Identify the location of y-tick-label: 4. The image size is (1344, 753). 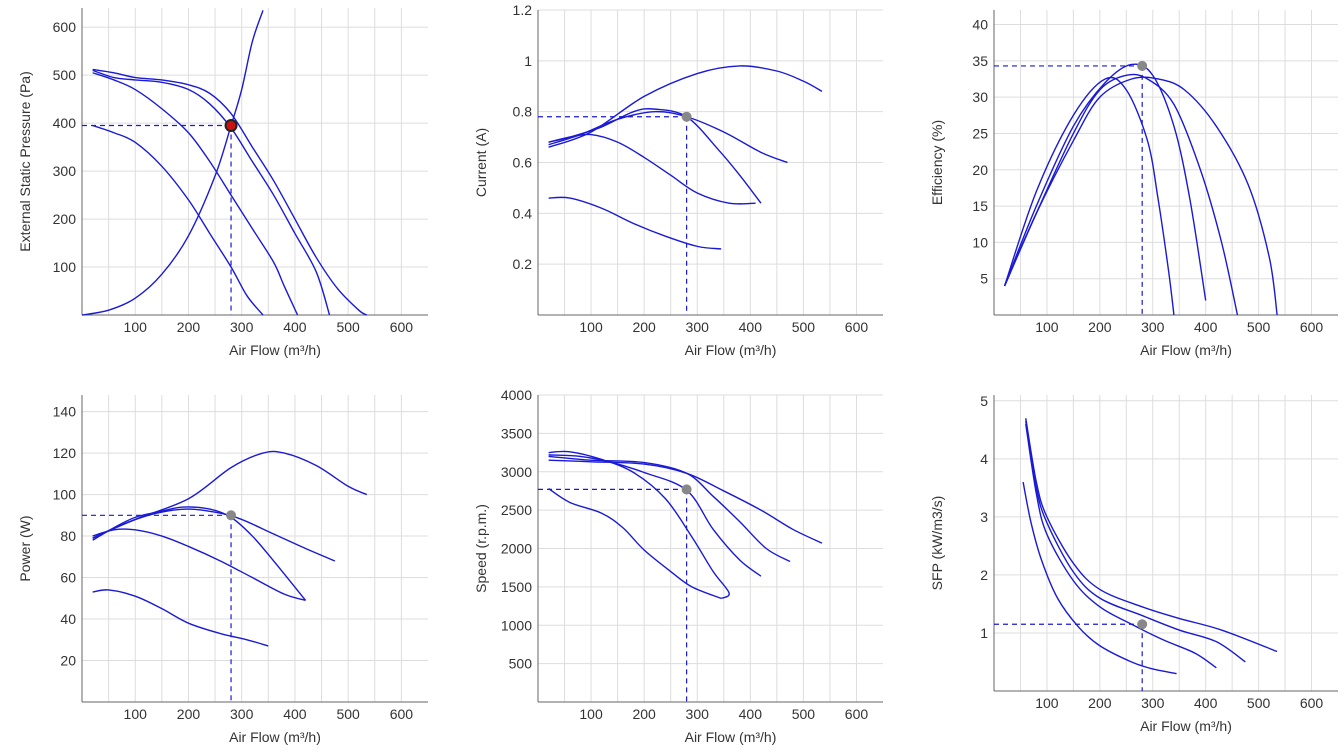
(984, 459).